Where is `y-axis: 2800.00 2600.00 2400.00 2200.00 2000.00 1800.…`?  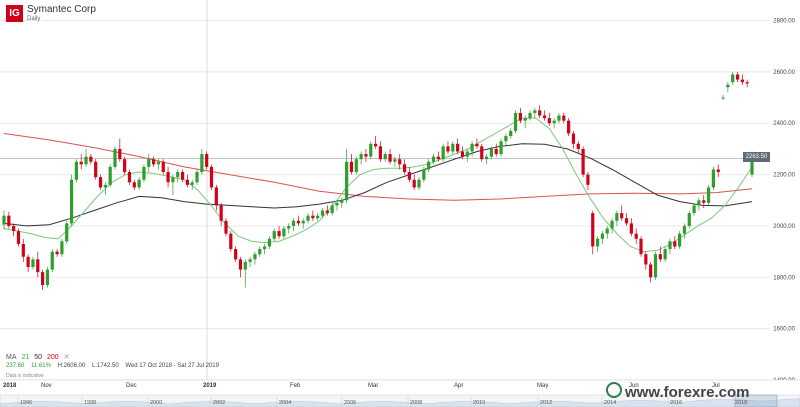
y-axis: 2800.00 2600.00 2400.00 2200.00 2000.00 1800.… is located at coordinates (784, 201).